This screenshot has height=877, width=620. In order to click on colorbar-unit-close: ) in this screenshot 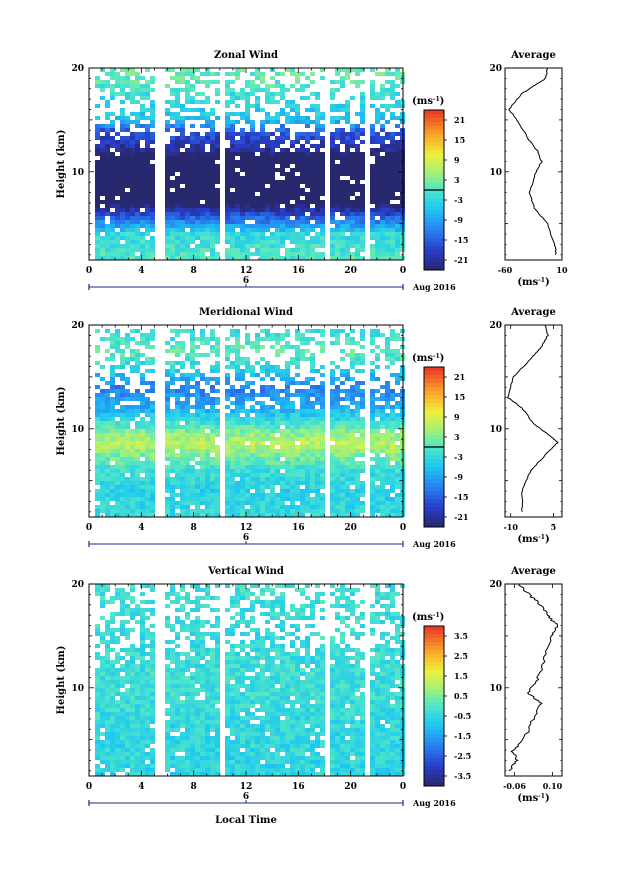, I will do `click(442, 358)`.